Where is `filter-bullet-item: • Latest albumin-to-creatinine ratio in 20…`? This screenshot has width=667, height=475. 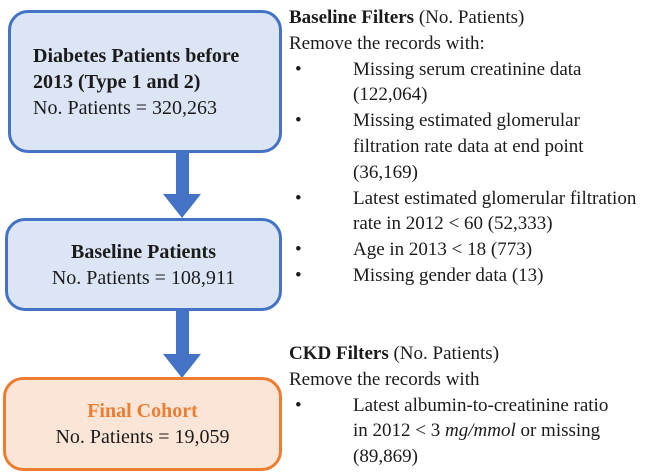 filter-bullet-item: • Latest albumin-to-creatinine ratio in 20… is located at coordinates (478, 431).